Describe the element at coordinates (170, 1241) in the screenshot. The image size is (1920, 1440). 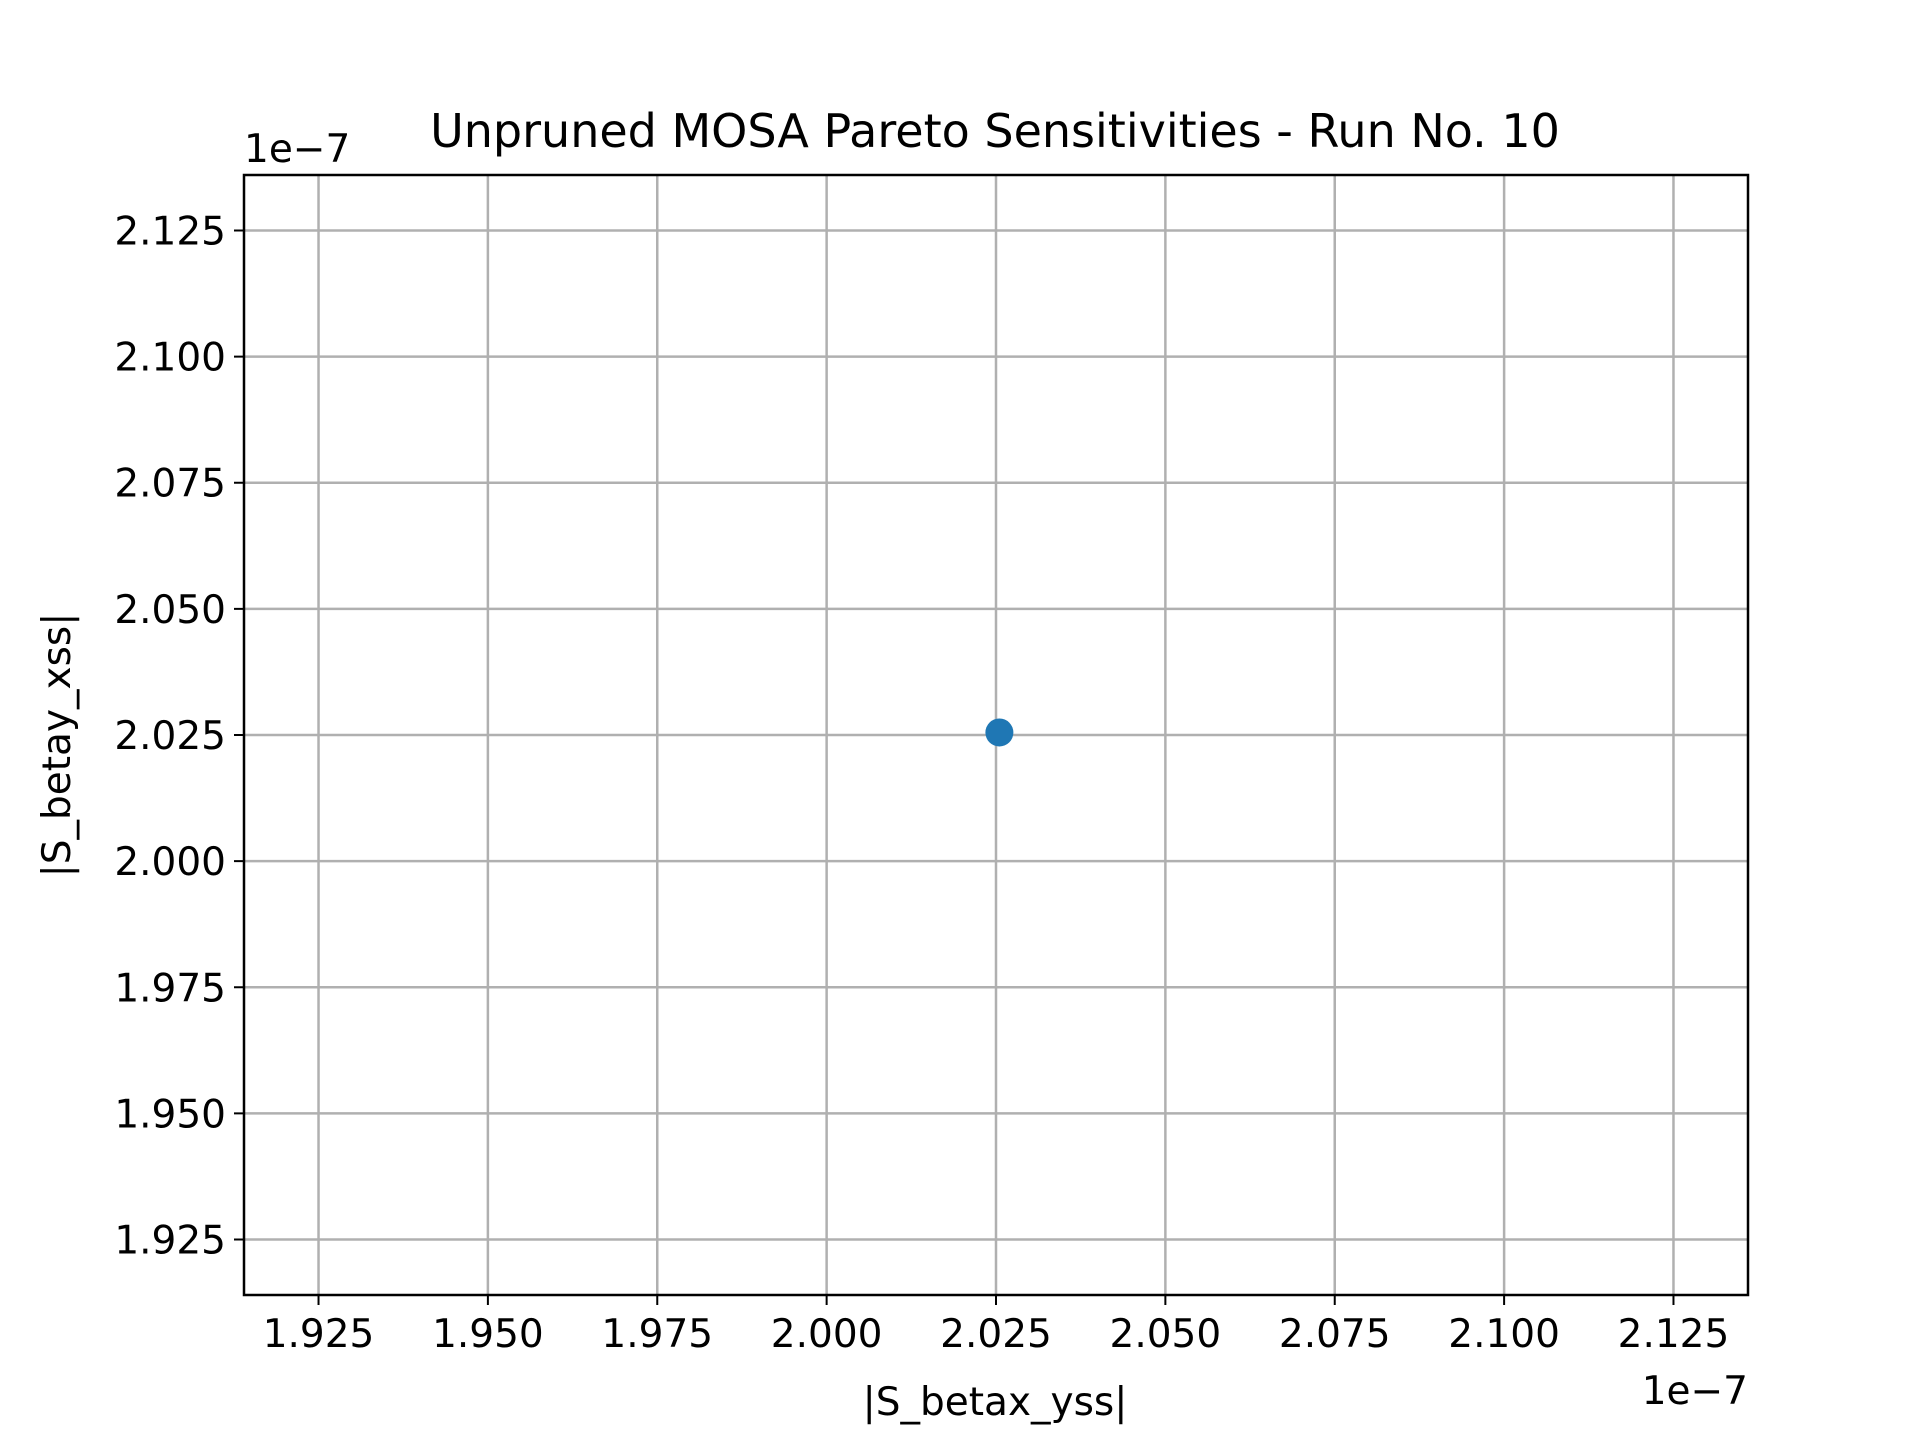
I see `y-tick-label: 1.925` at that location.